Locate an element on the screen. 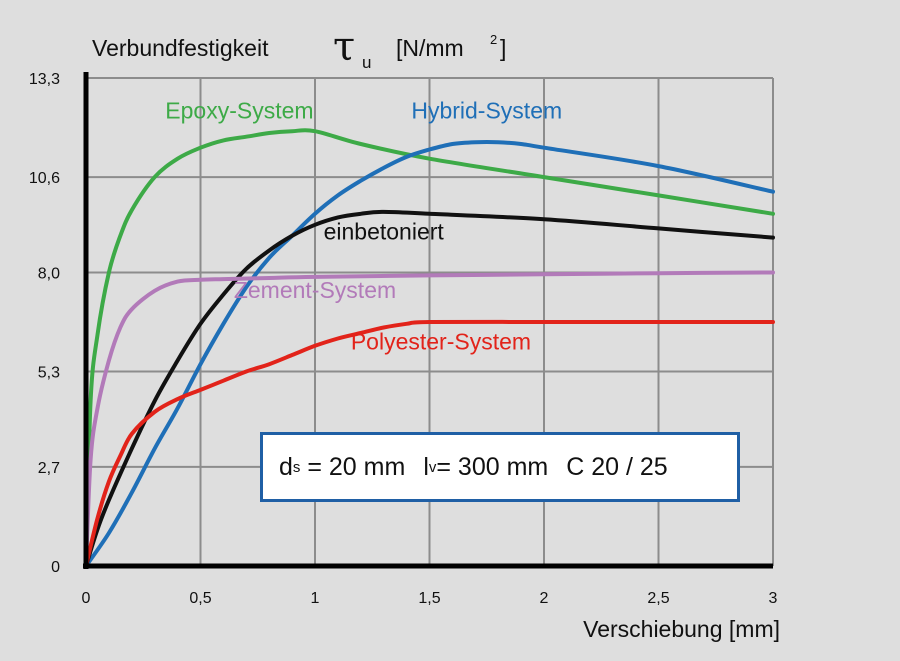 The width and height of the screenshot is (900, 661). x-tick-label-2: 1 is located at coordinates (315, 598).